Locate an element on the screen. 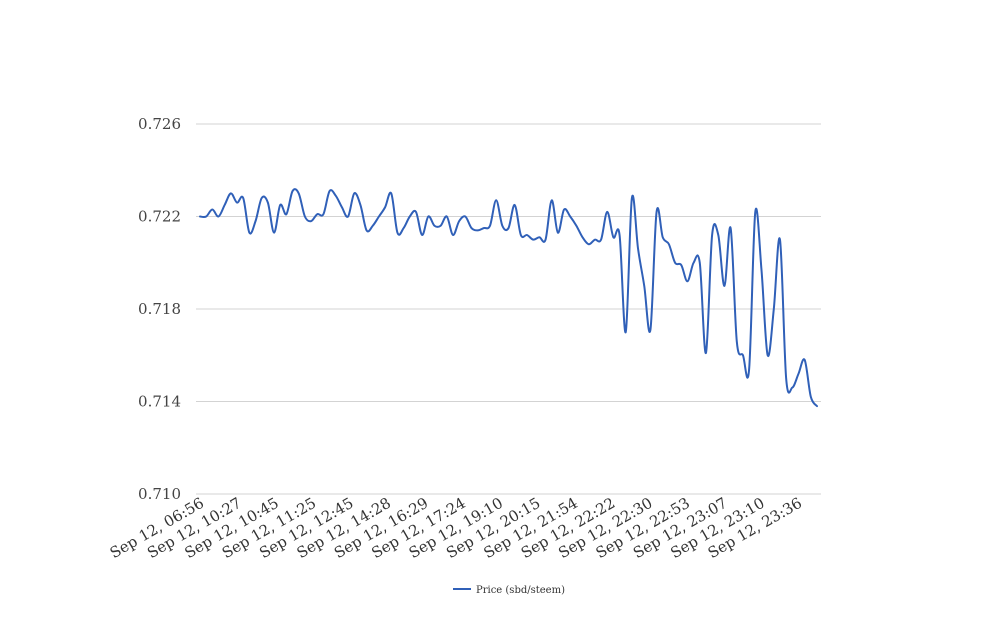 This screenshot has height=620, width=1008. legend-label: Price (sbd/steem) is located at coordinates (520, 590).